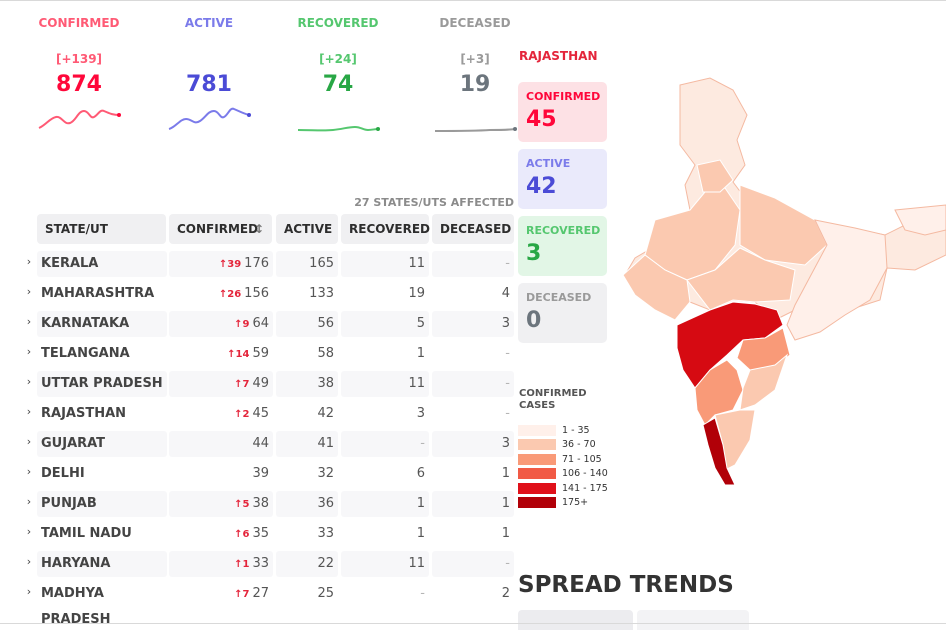 The image size is (946, 633). What do you see at coordinates (85, 353) in the screenshot?
I see `cell-state: TELANGANA` at bounding box center [85, 353].